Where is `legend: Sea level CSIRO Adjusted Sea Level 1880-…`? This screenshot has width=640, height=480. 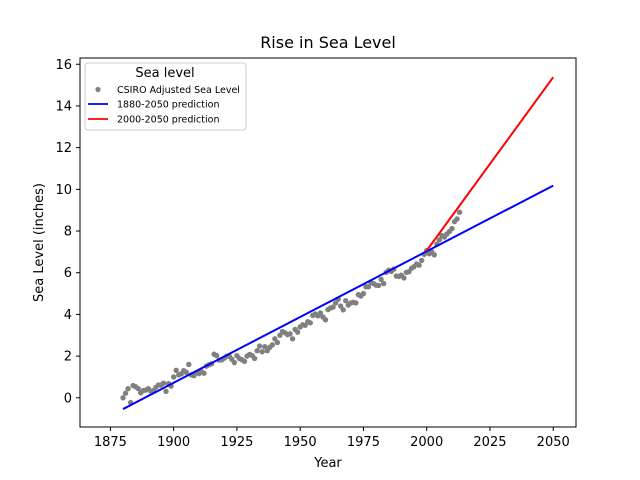 legend: Sea level CSIRO Adjusted Sea Level 1880-… is located at coordinates (165, 96).